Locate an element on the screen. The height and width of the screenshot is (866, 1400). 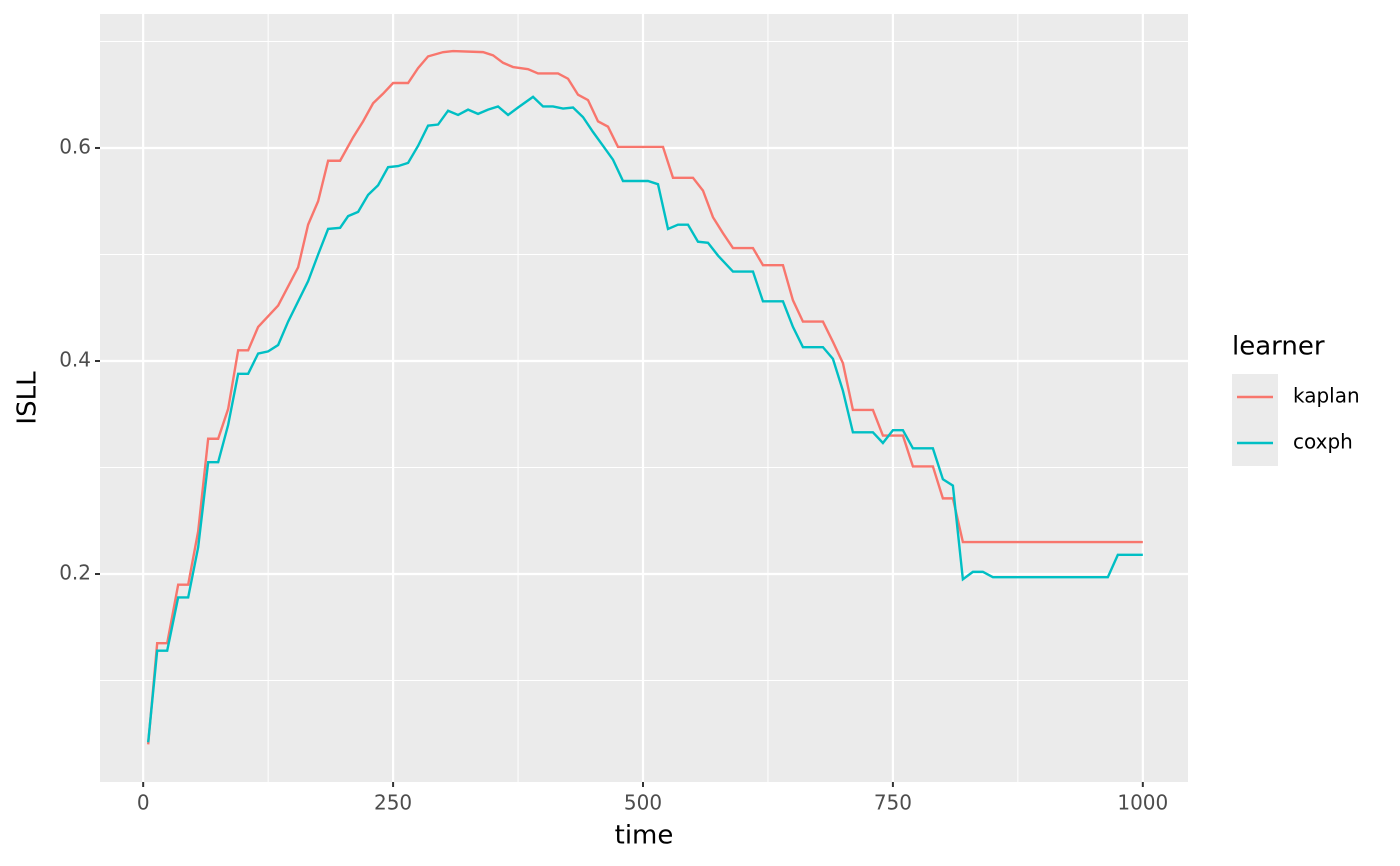
legend: kaplan coxph is located at coordinates (1296, 420).